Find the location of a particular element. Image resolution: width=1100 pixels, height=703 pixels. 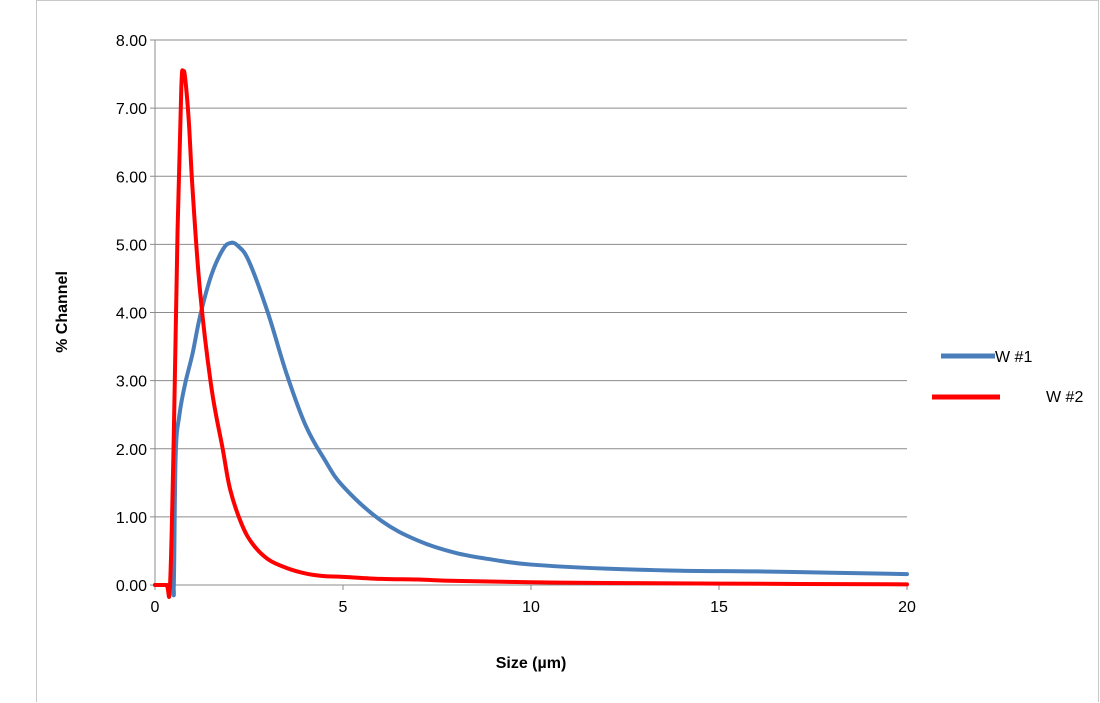

y-tick-label: 3.00 is located at coordinates (131, 382).